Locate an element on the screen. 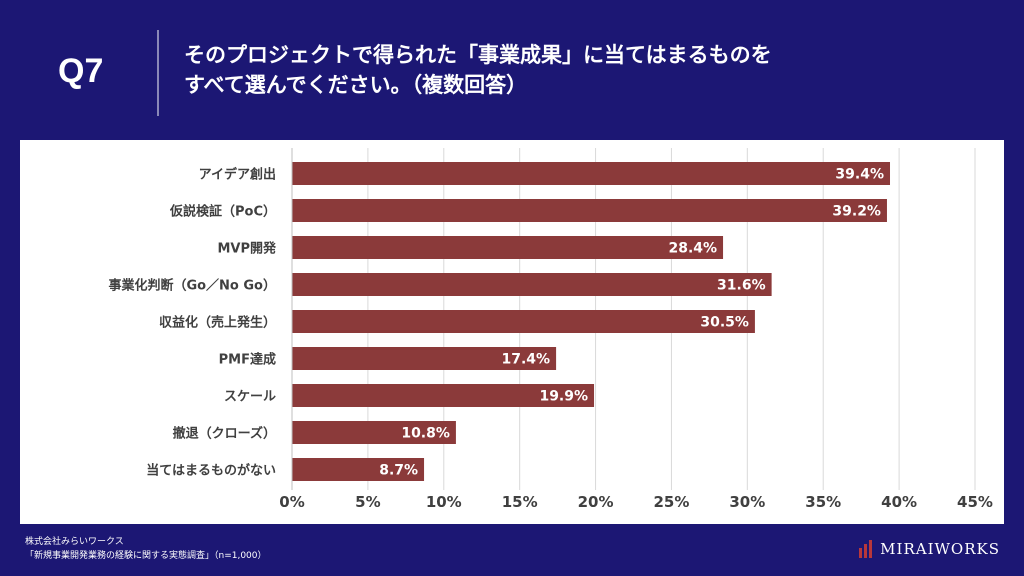  logo-mark-icon is located at coordinates (866, 549).